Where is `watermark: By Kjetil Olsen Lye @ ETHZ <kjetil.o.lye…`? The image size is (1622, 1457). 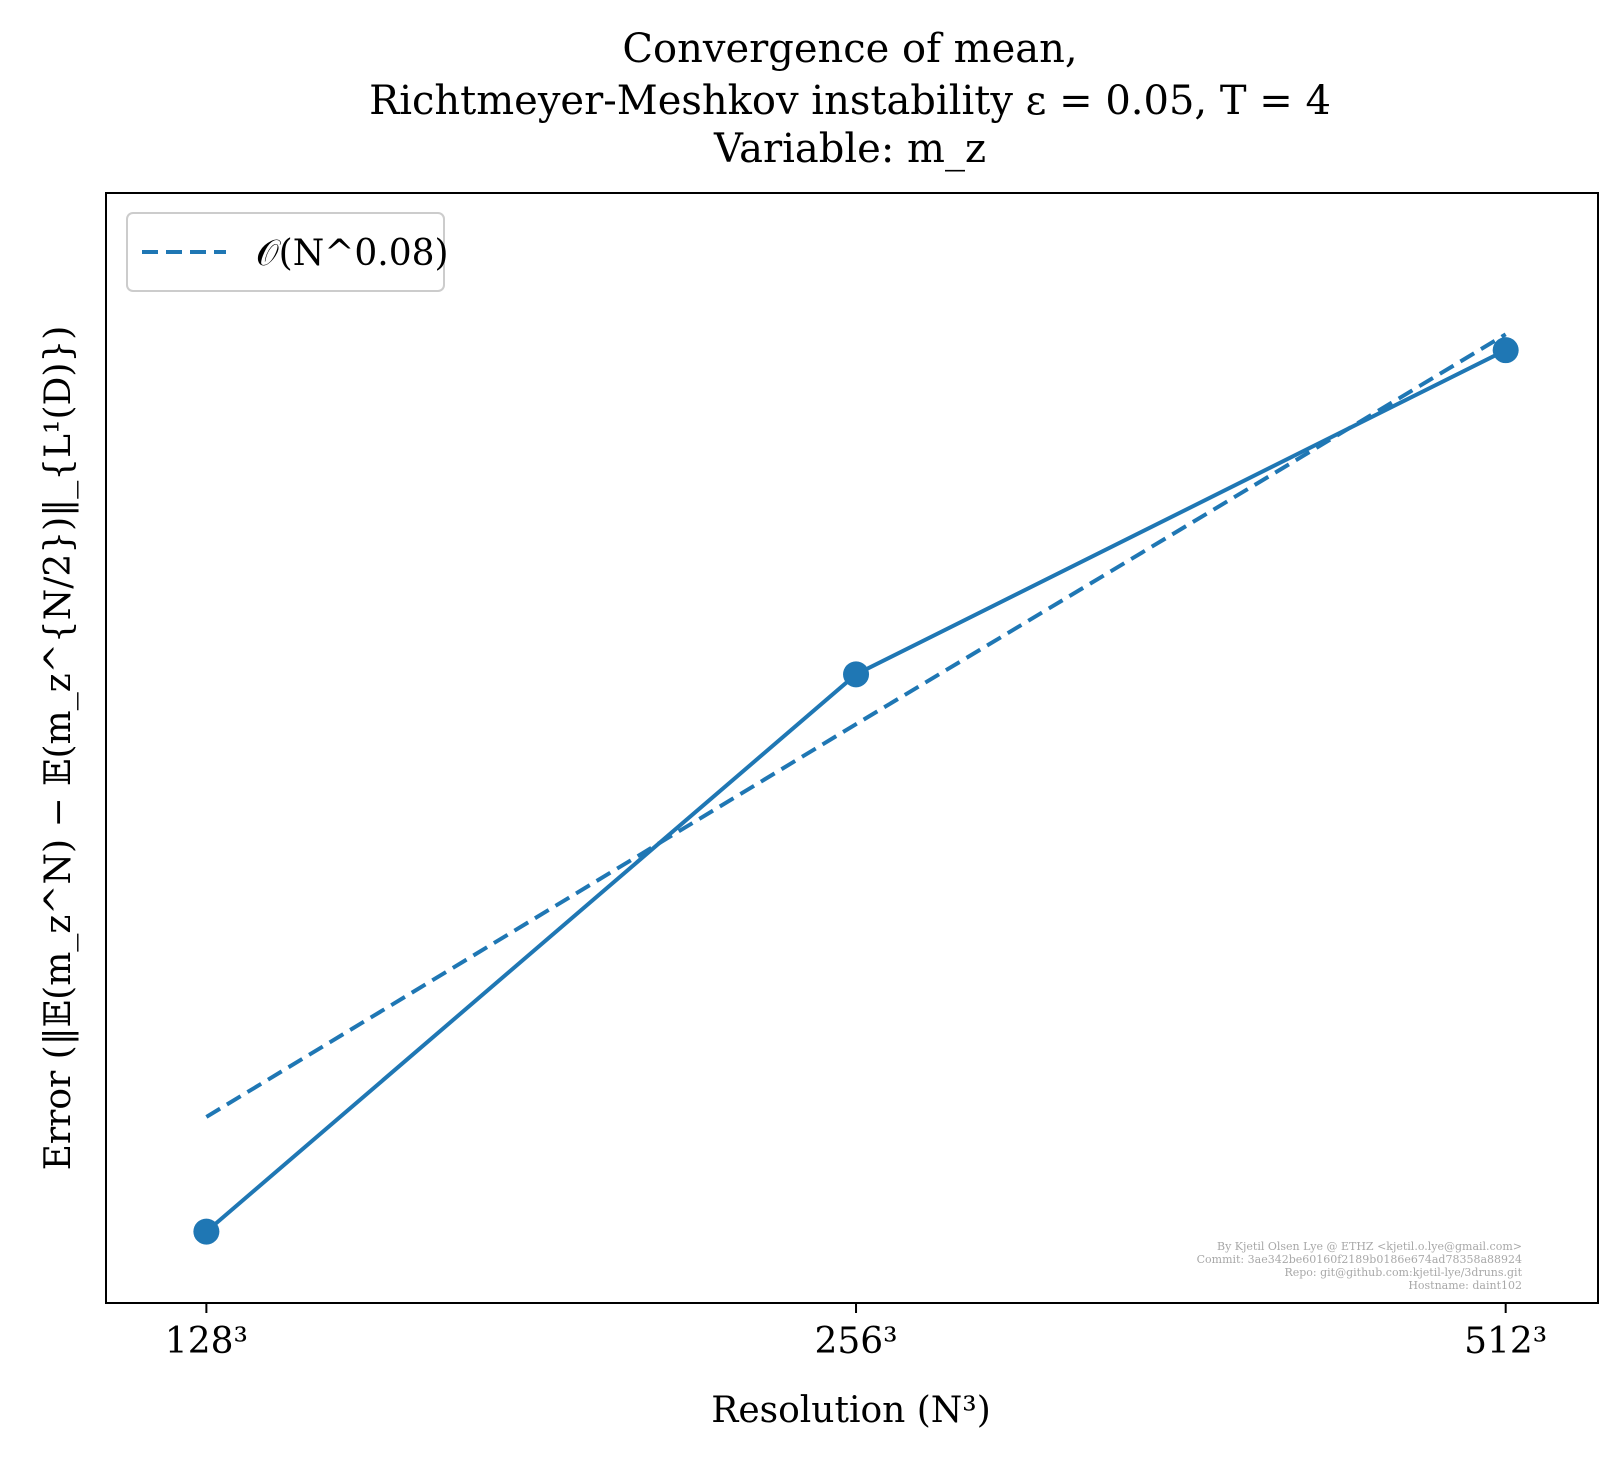
watermark: By Kjetil Olsen Lye @ ETHZ <kjetil.o.lye… is located at coordinates (1360, 1266).